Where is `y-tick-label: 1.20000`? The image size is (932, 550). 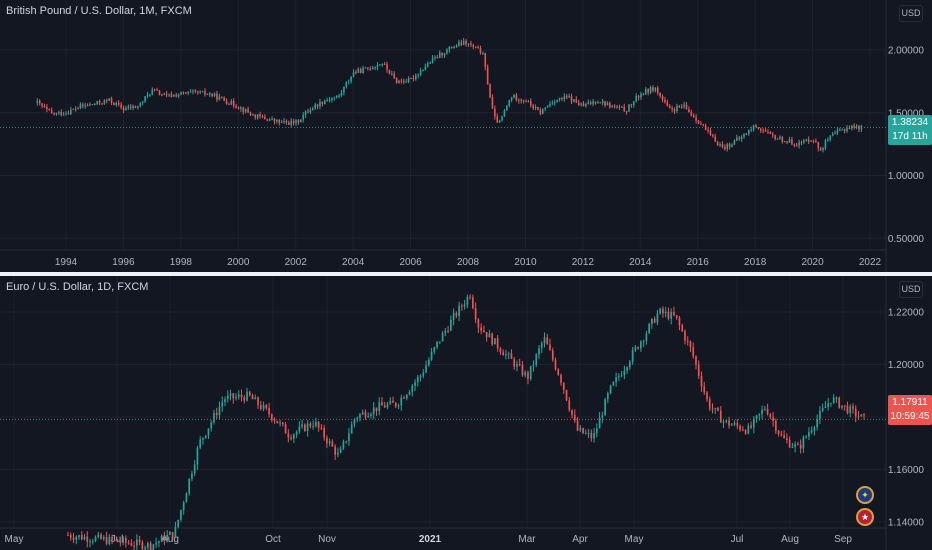 y-tick-label: 1.20000 is located at coordinates (906, 365).